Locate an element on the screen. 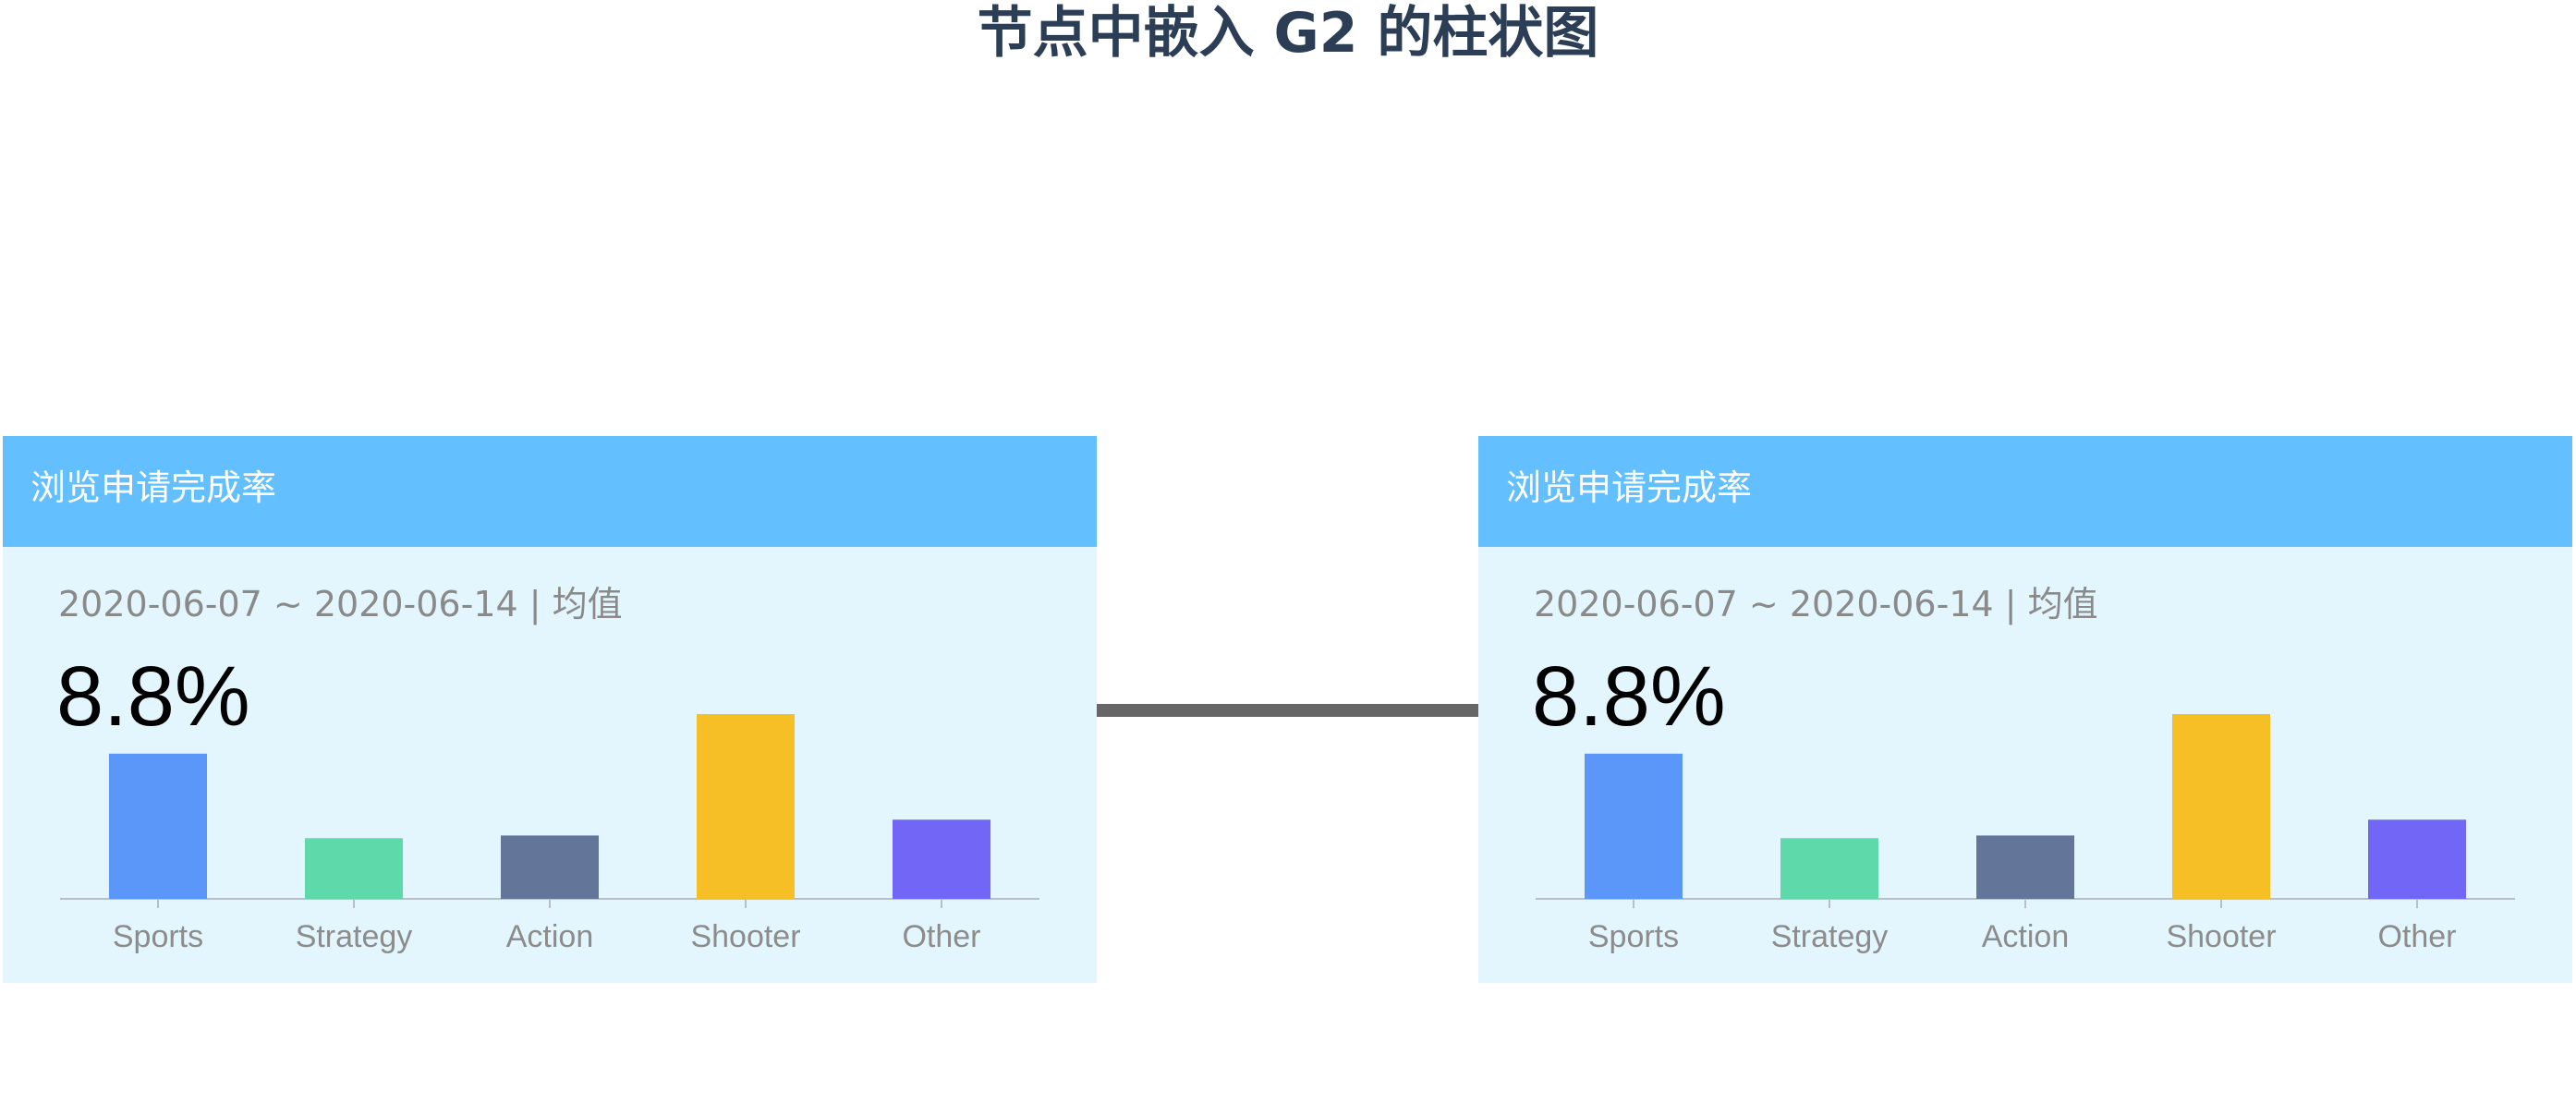 This screenshot has width=2576, height=1103. page-title: 节点中嵌入 G2 的柱状图 is located at coordinates (1288, 33).